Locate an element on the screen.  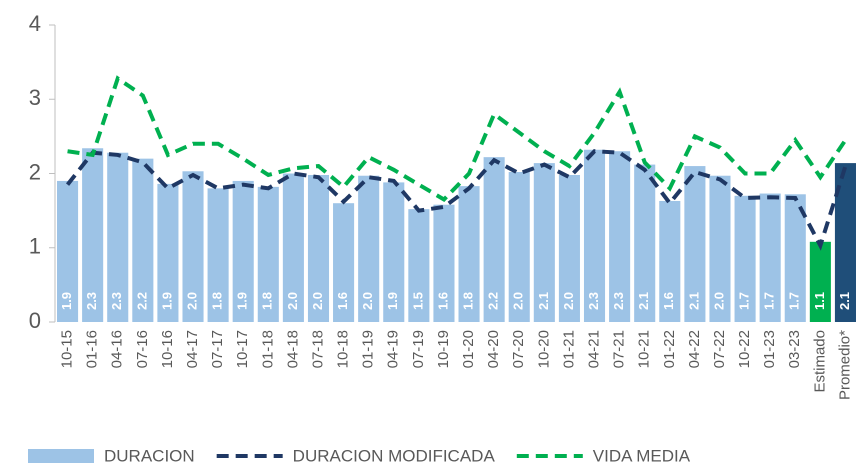
data-label: 1.1 is located at coordinates (819, 301).